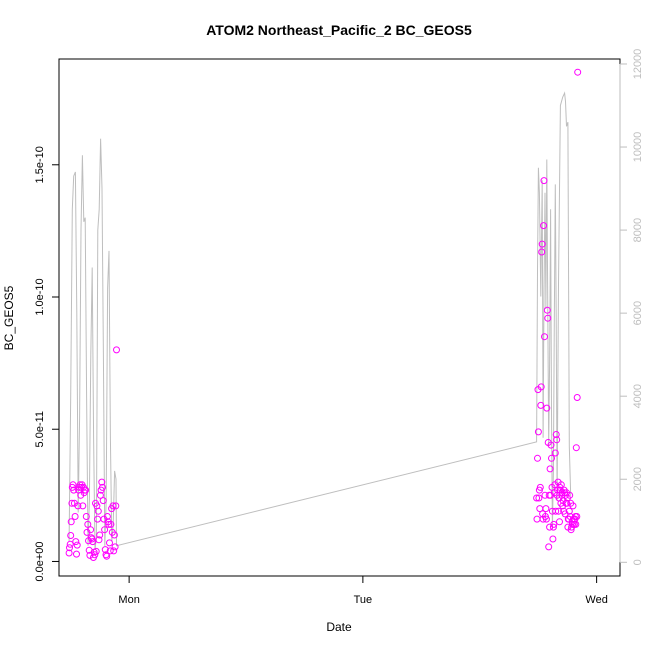 The height and width of the screenshot is (650, 650). I want to click on y-axis-left: 0.0e+00 5.0e-11 1.0e-10 1.5e-10, so click(47, 364).